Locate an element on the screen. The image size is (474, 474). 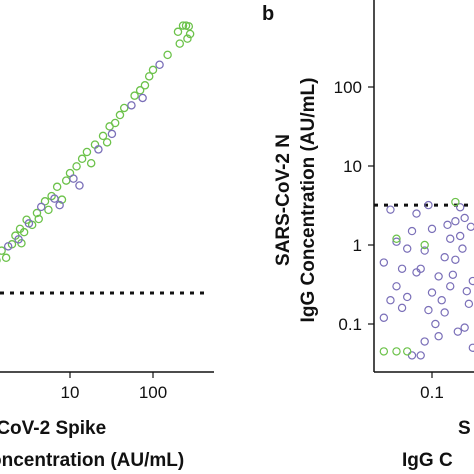
panel-a-x-tick-label: 100 is located at coordinates (153, 392).